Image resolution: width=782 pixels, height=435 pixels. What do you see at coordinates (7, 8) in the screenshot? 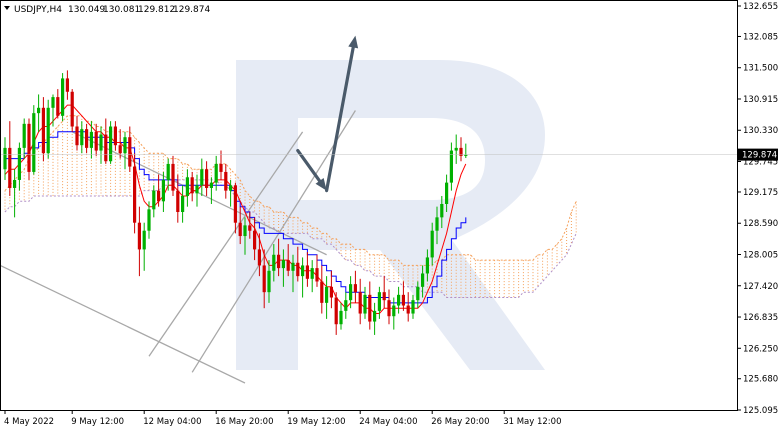
I see `dropdown-triangle-icon` at bounding box center [7, 8].